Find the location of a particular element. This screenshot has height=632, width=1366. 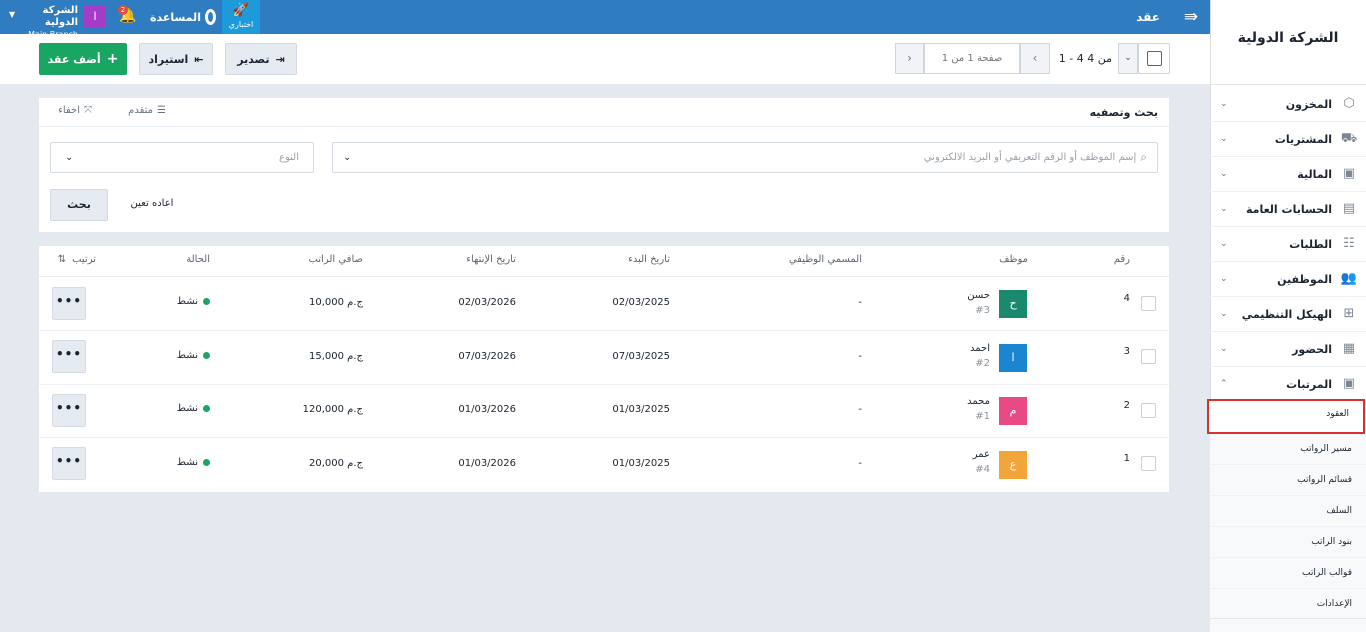

plus-icon: + is located at coordinates (112, 59).